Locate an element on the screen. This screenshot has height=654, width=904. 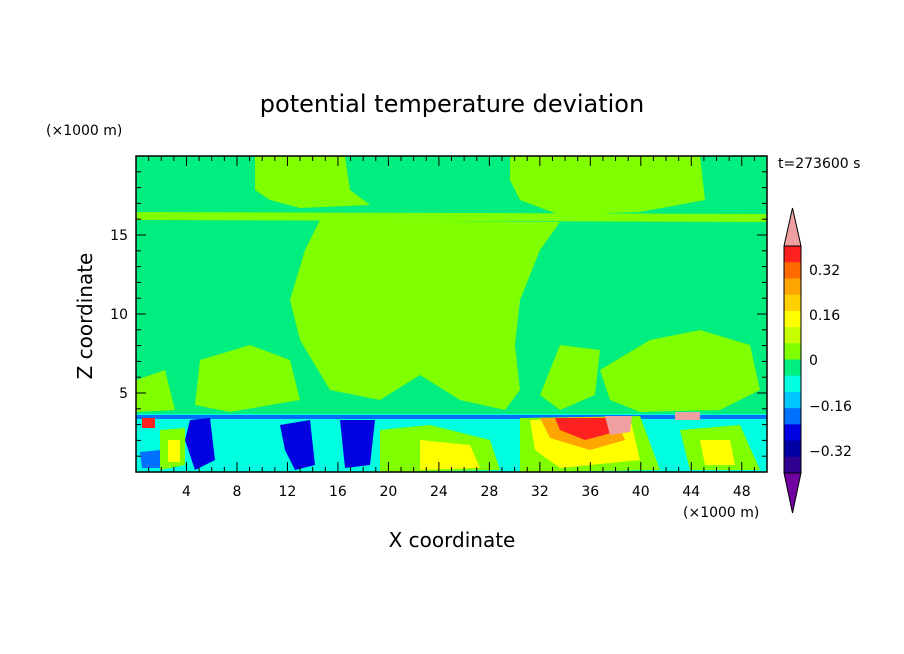
warm-region-right is located at coordinates (680, 371).